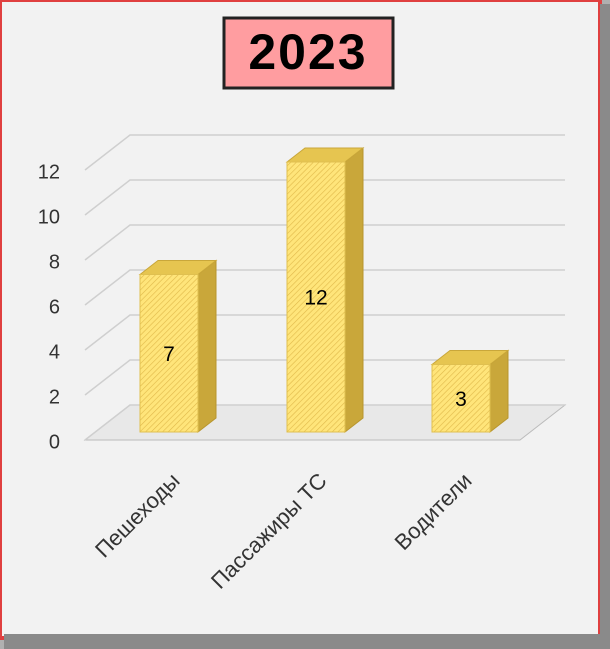  Describe the element at coordinates (54, 352) in the screenshot. I see `y-tick-label: 4` at that location.